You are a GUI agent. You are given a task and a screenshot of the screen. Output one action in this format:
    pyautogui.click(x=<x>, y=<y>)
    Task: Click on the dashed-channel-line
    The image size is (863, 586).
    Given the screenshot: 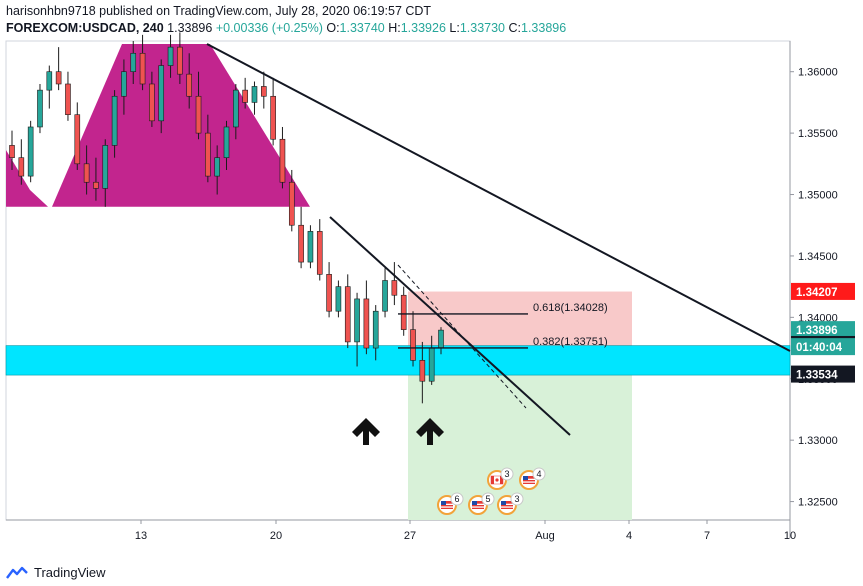 What is the action you would take?
    pyautogui.click(x=462, y=336)
    